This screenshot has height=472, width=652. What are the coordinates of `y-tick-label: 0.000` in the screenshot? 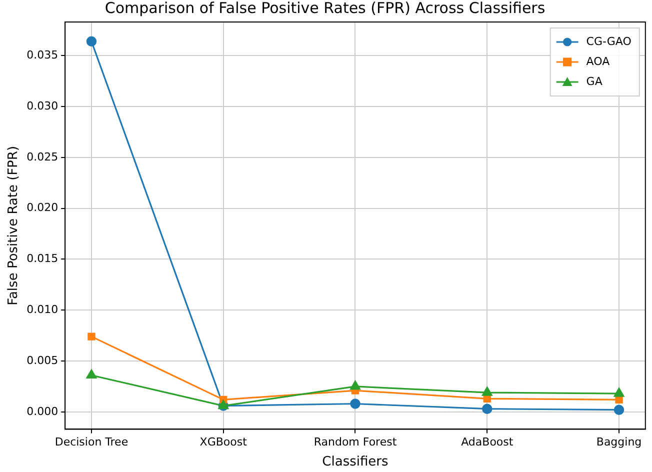 It's located at (42, 411).